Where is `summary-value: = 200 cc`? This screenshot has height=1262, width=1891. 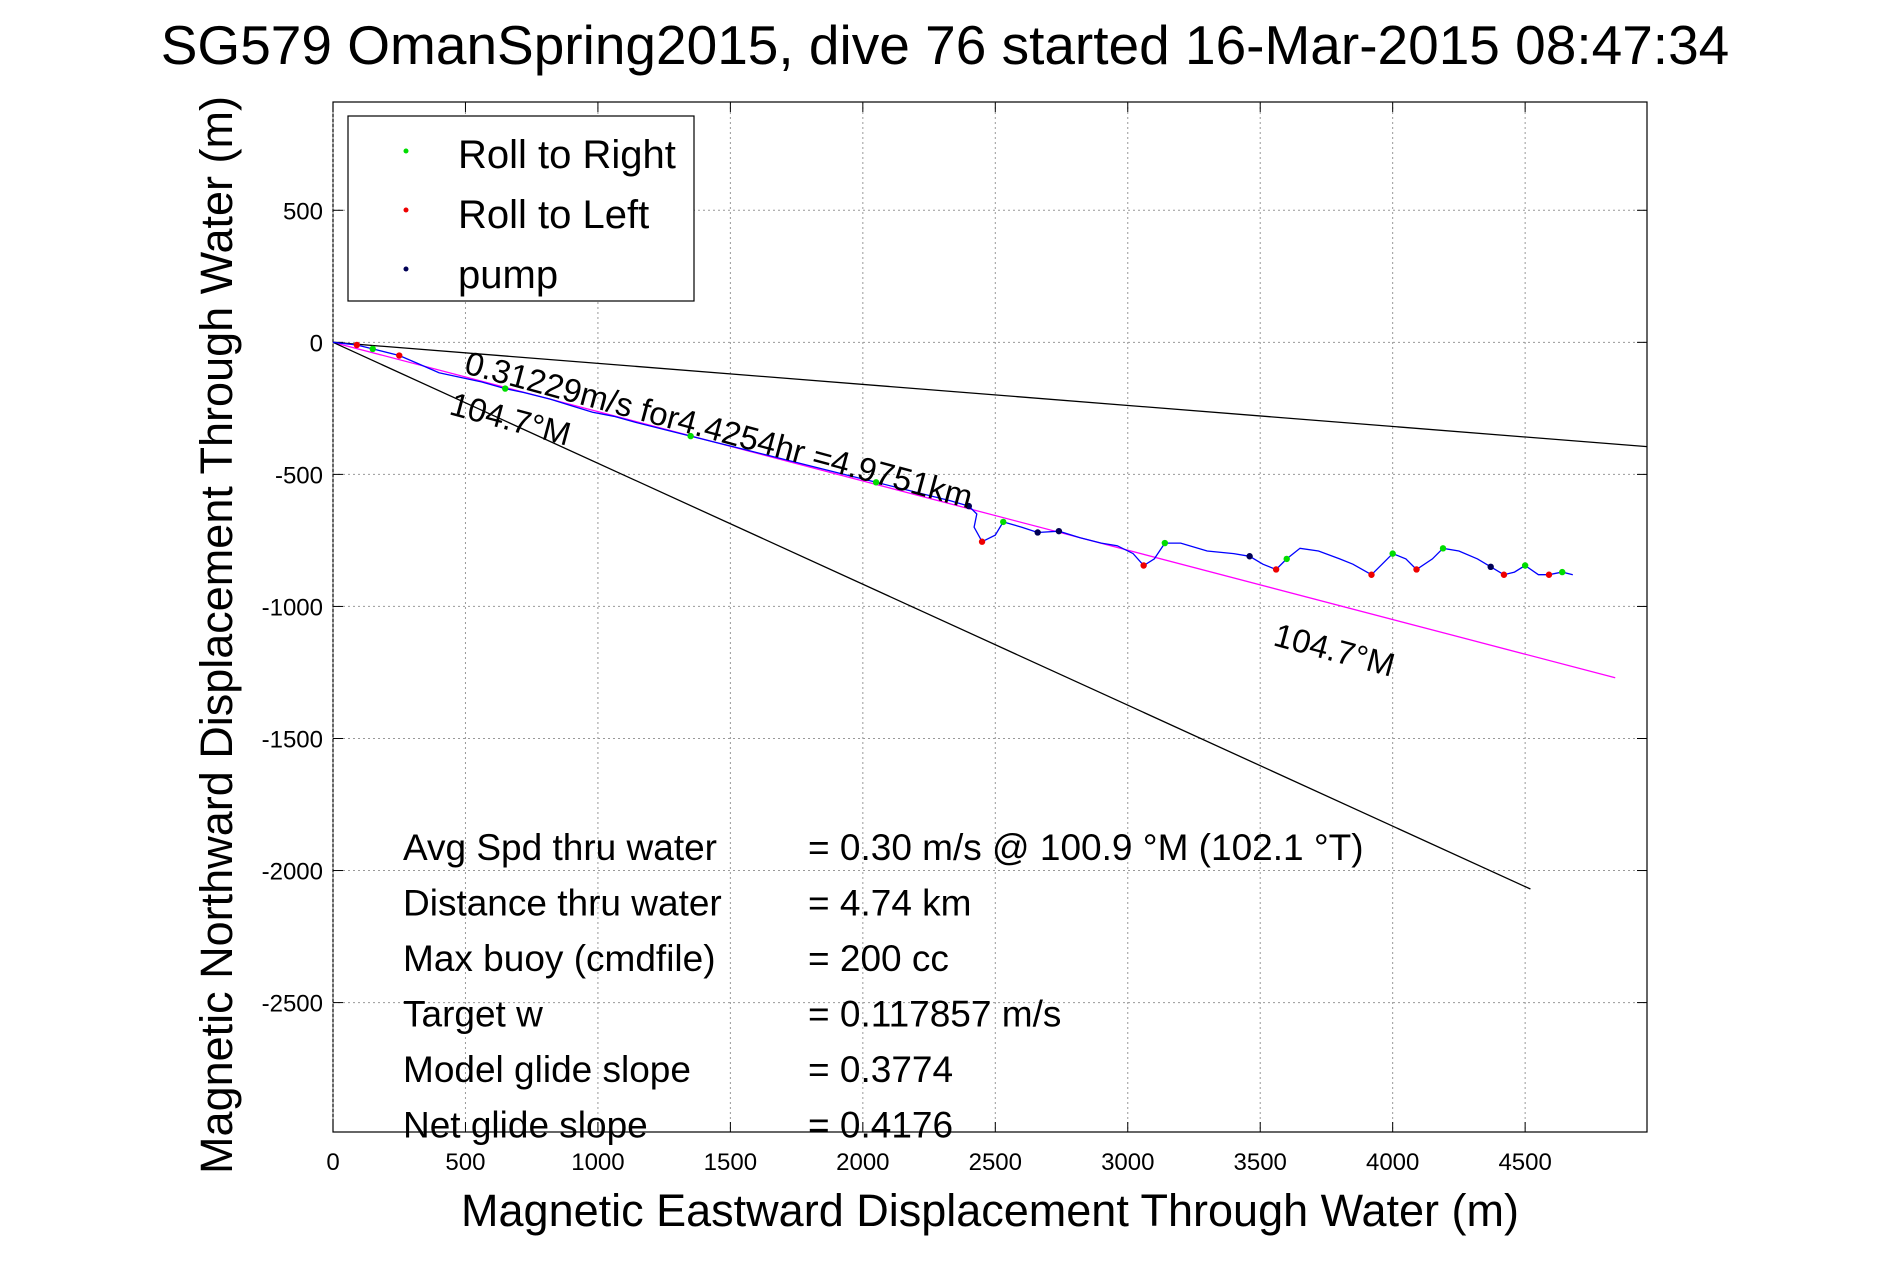 summary-value: = 200 cc is located at coordinates (878, 958).